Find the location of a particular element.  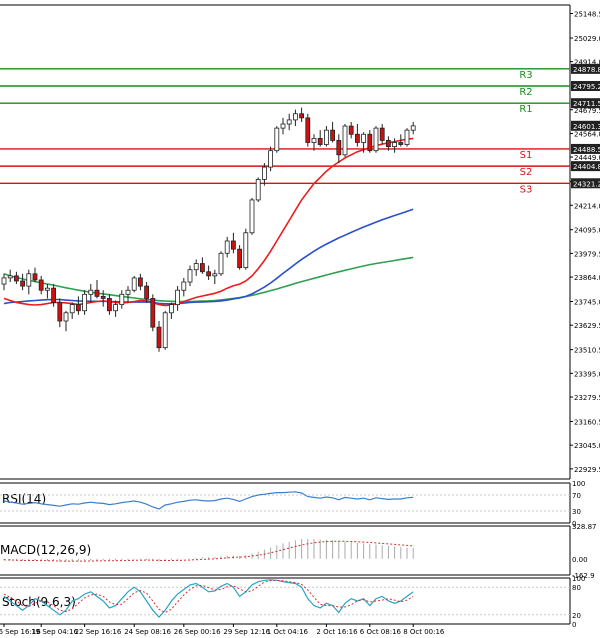

price-tick-label: 24679.5 is located at coordinates (587, 111).